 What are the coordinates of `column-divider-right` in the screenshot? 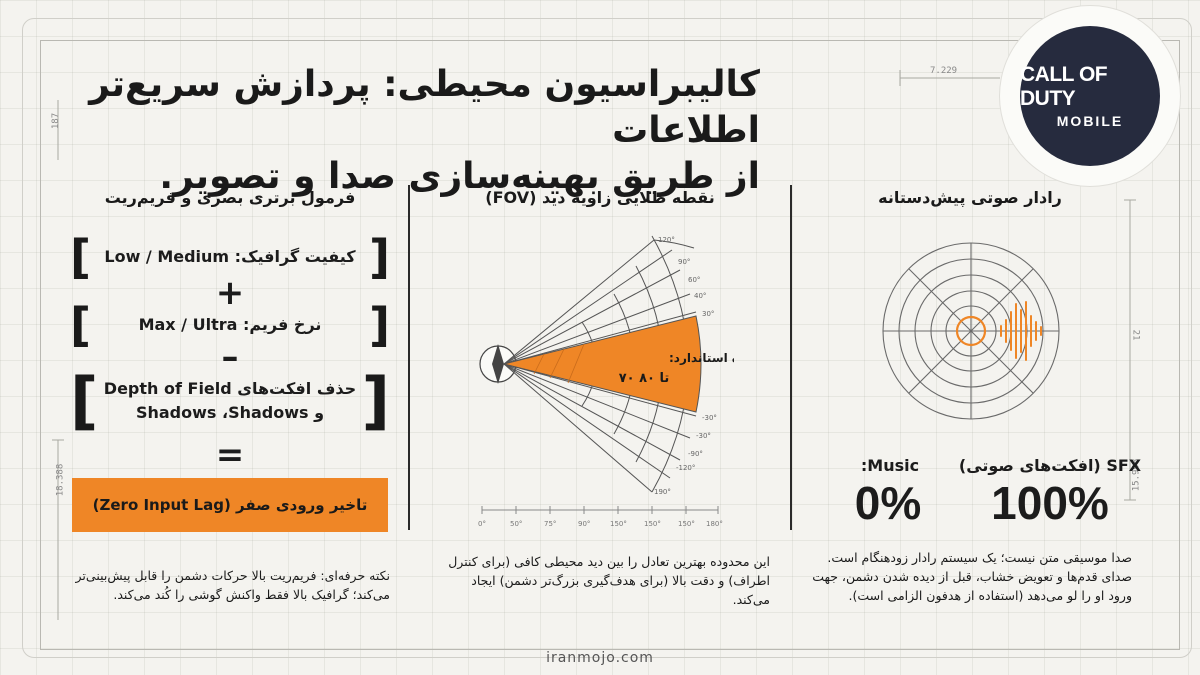 It's located at (791, 357).